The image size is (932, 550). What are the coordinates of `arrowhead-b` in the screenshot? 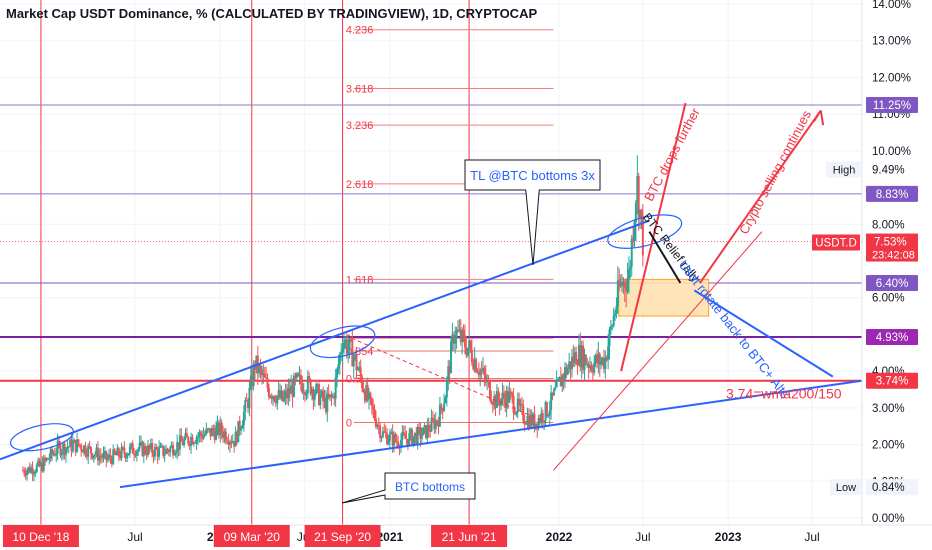 It's located at (822, 118).